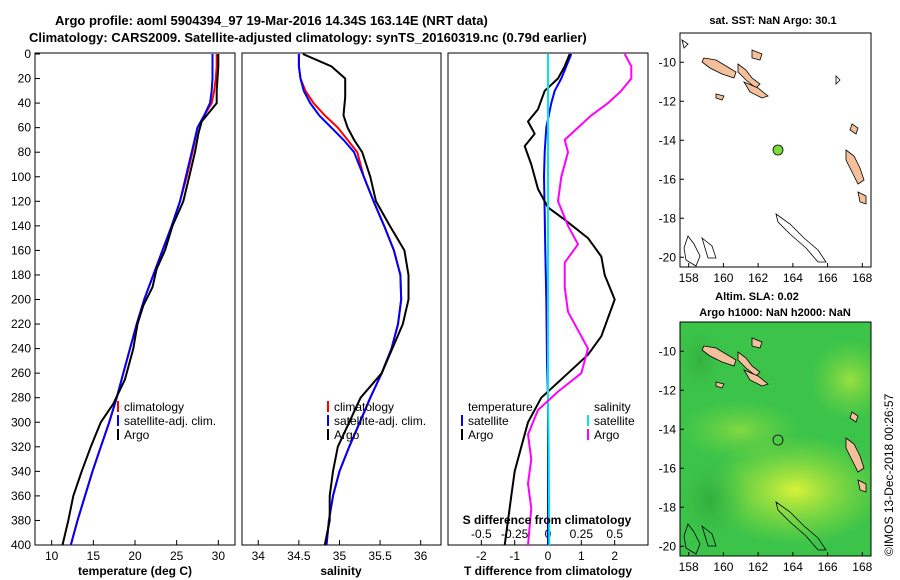 The width and height of the screenshot is (900, 580). Describe the element at coordinates (715, 500) in the screenshot. I see `sla-low-region` at that location.